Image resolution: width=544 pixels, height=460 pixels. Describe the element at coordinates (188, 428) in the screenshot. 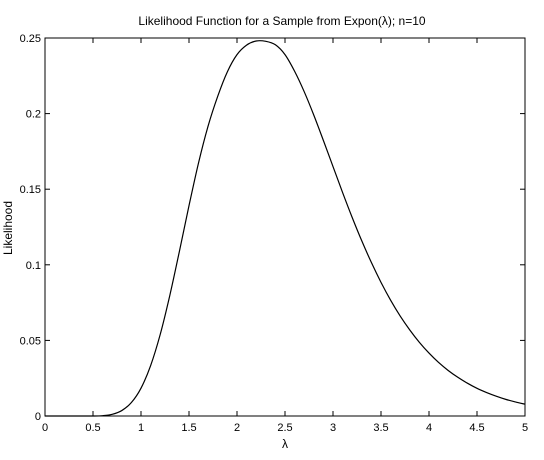

I see `x-tick-label: 1.5` at that location.